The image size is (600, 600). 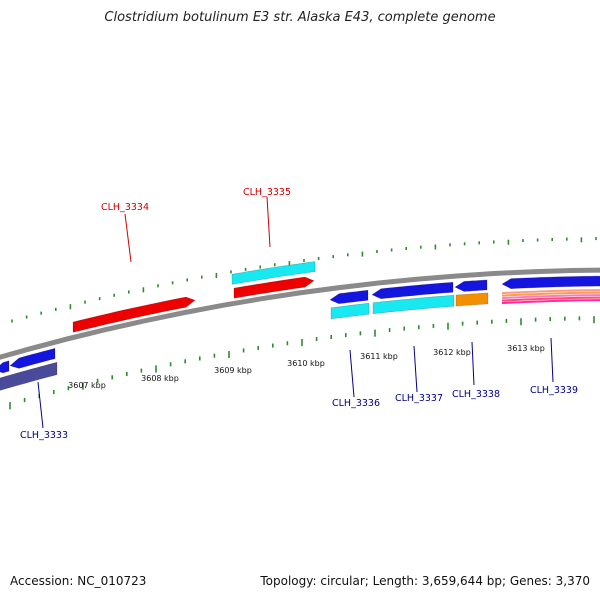 I want to click on gene-label: CLH_3339, so click(x=554, y=390).